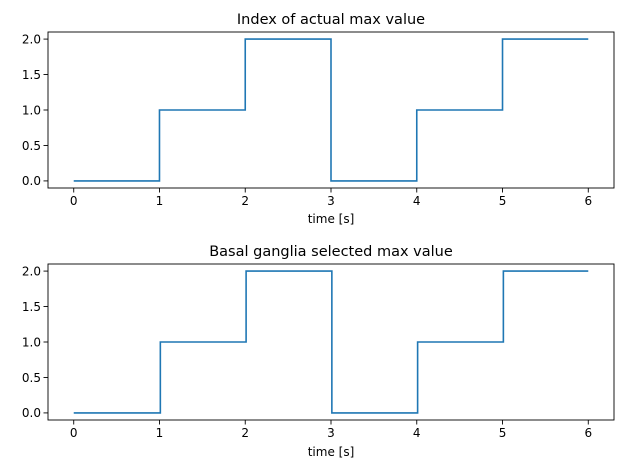 The image size is (629, 469). Describe the element at coordinates (331, 20) in the screenshot. I see `chart-title: Index of actual max value` at that location.